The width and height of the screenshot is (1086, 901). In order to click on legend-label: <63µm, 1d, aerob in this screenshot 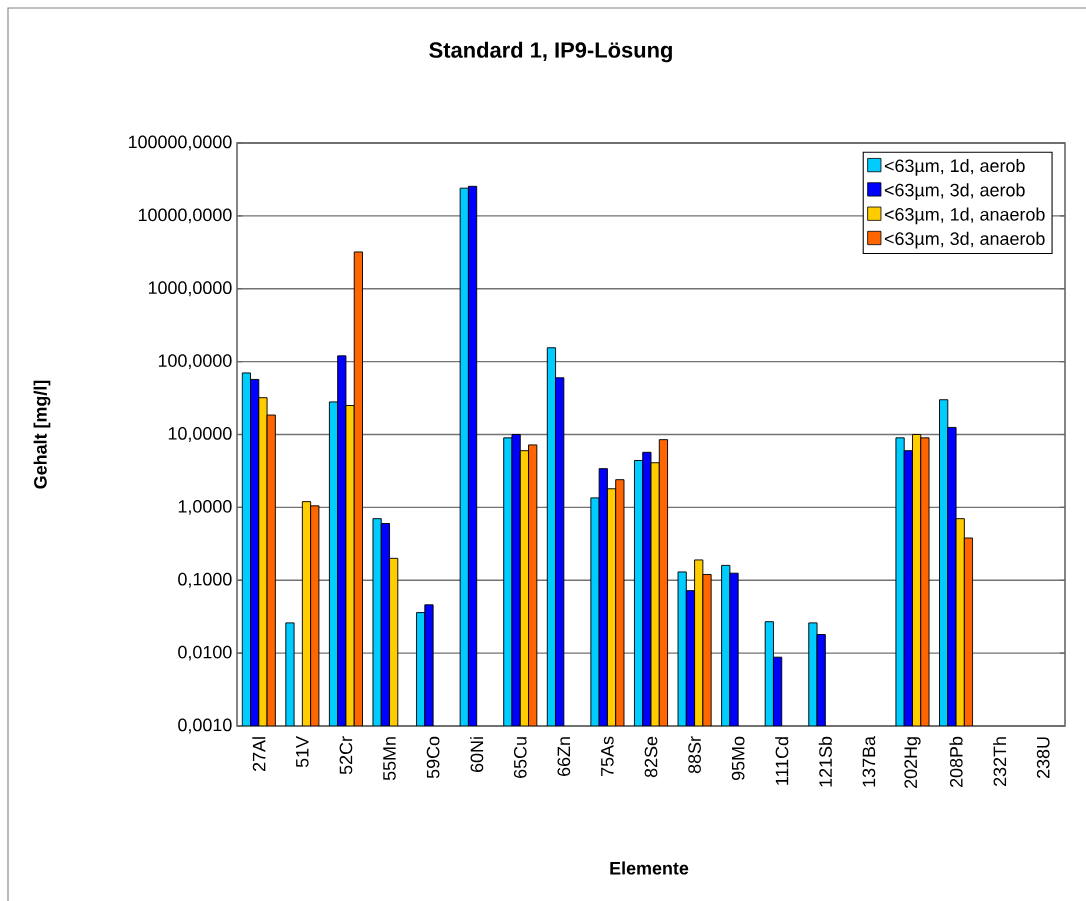, I will do `click(954, 167)`.